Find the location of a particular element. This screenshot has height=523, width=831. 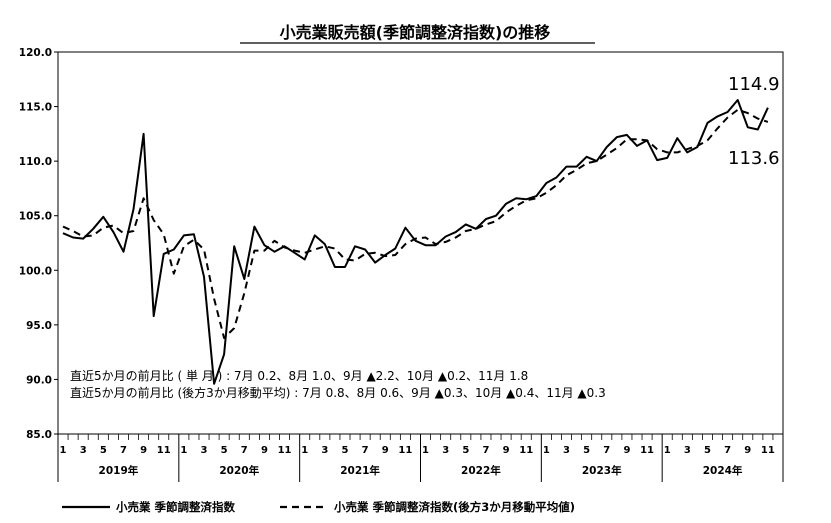

legend-label-dashed: 小売業 季節調整済指数(後方3か月移動平均値) is located at coordinates (454, 507).